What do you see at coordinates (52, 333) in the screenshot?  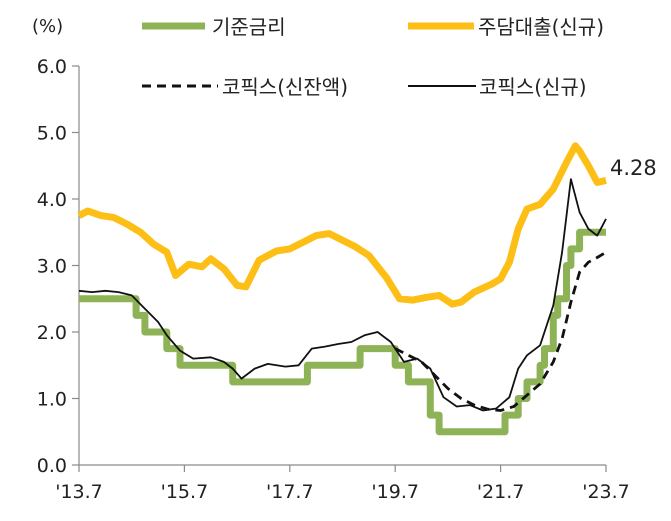 I see `y-tick-label: 2.0` at bounding box center [52, 333].